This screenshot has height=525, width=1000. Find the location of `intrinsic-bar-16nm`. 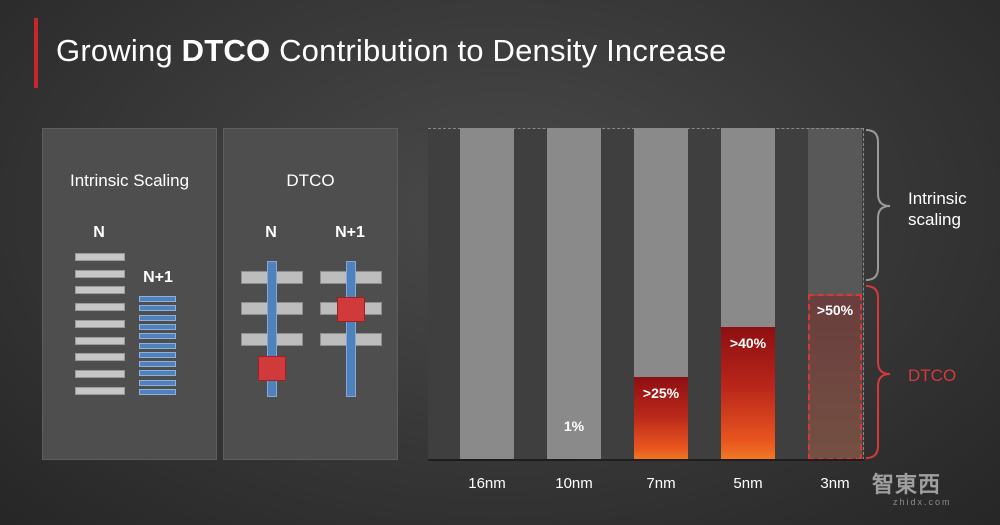

intrinsic-bar-16nm is located at coordinates (487, 294).